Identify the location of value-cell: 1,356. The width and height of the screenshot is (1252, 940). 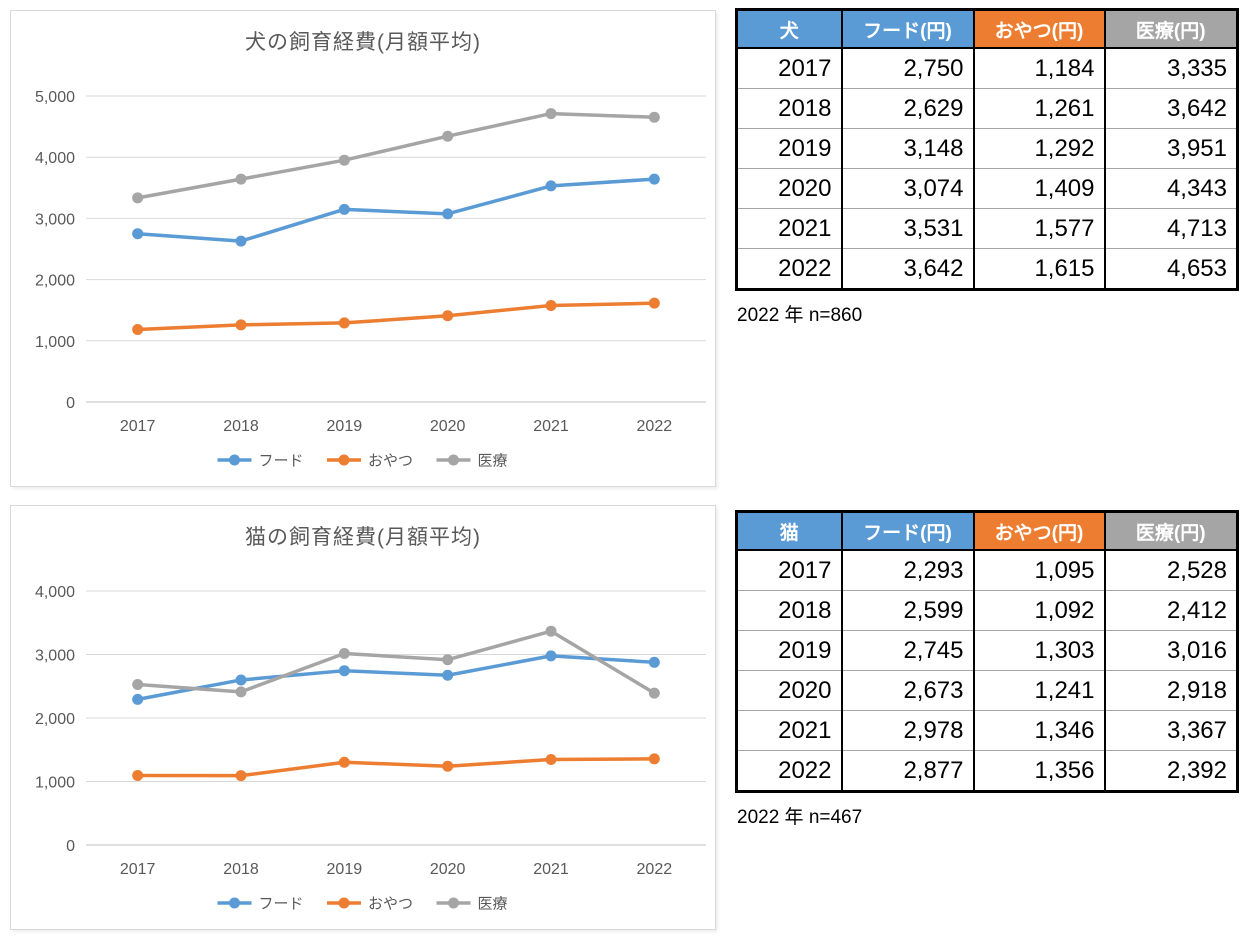
(1038, 771).